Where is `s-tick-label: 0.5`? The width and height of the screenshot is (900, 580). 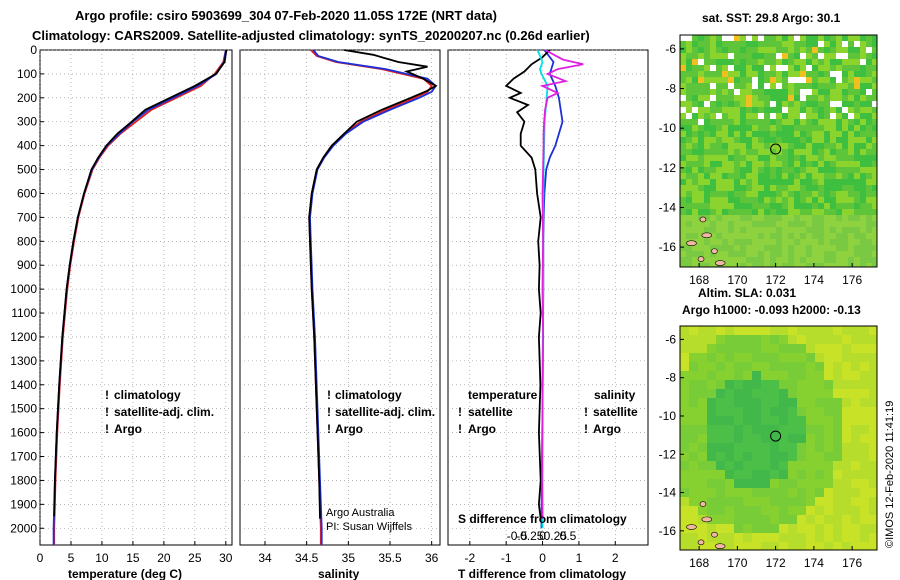 s-tick-label: 0.5 is located at coordinates (568, 536).